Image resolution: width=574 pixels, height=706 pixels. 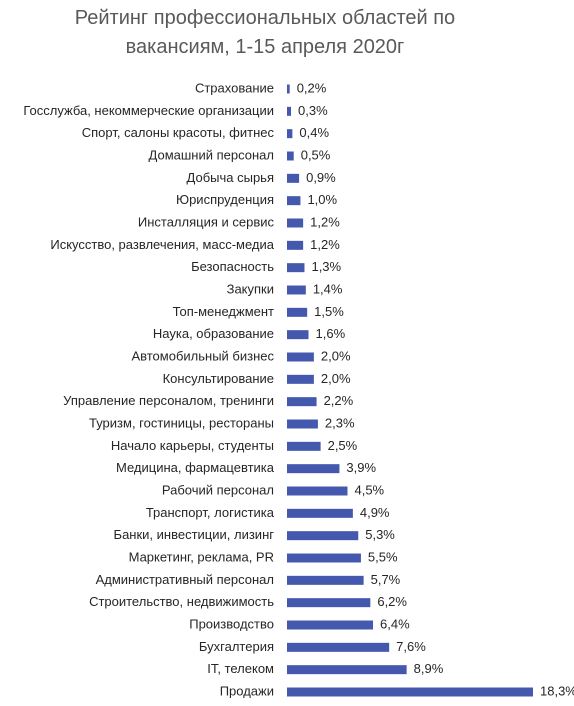 What do you see at coordinates (240, 668) in the screenshot?
I see `y-tick-label: IT, телеком` at bounding box center [240, 668].